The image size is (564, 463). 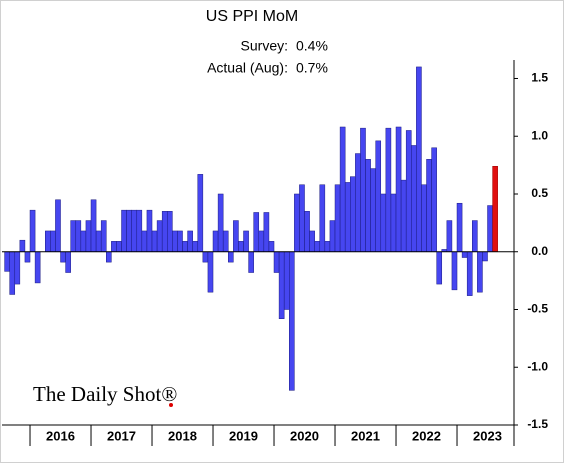 I want to click on watermark-dot, so click(x=171, y=405).